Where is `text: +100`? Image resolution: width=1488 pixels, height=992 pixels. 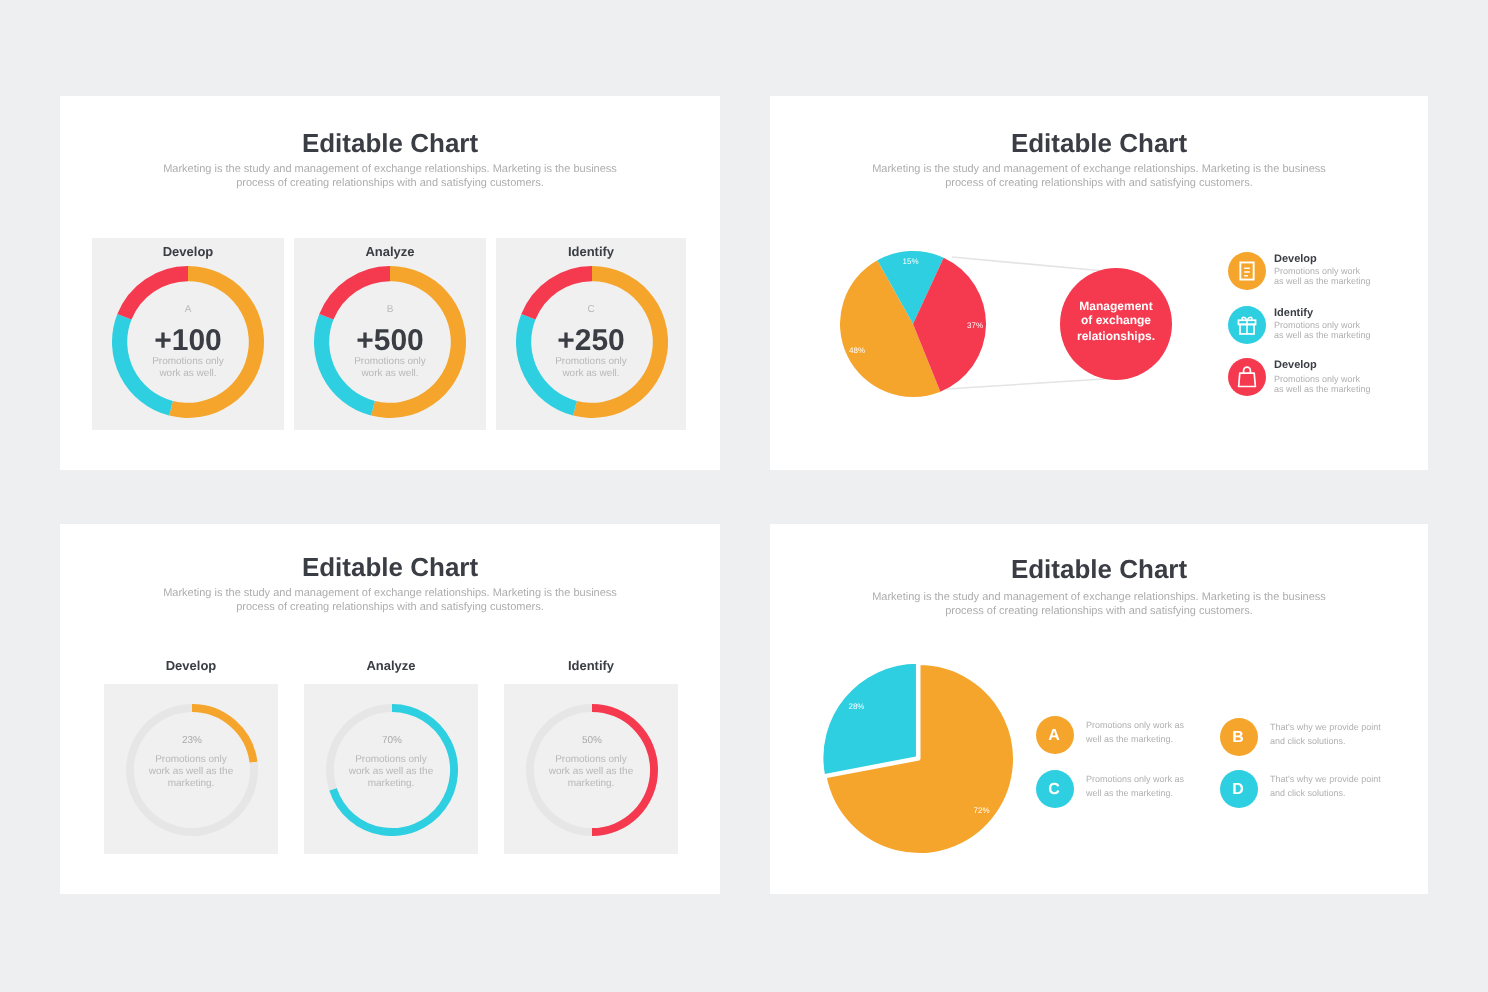
text: +100 is located at coordinates (188, 340).